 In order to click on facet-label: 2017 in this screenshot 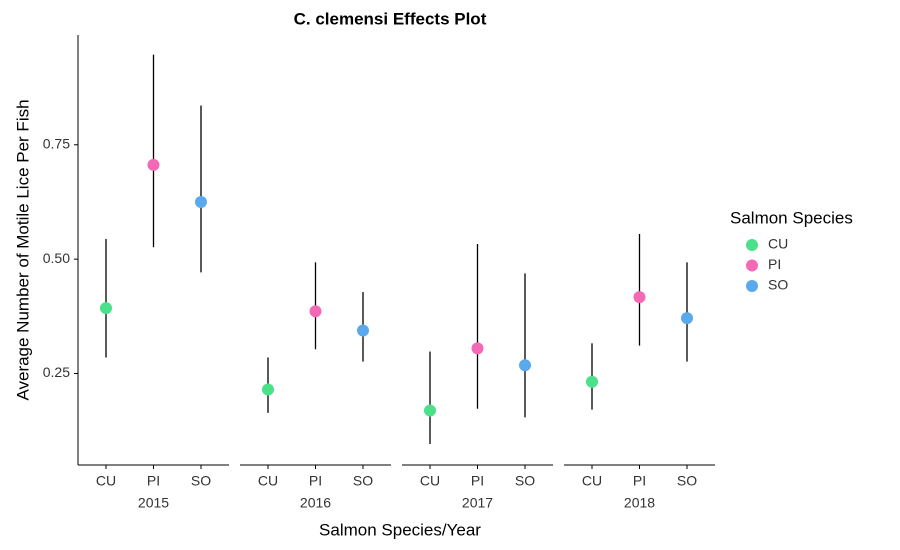, I will do `click(477, 503)`.